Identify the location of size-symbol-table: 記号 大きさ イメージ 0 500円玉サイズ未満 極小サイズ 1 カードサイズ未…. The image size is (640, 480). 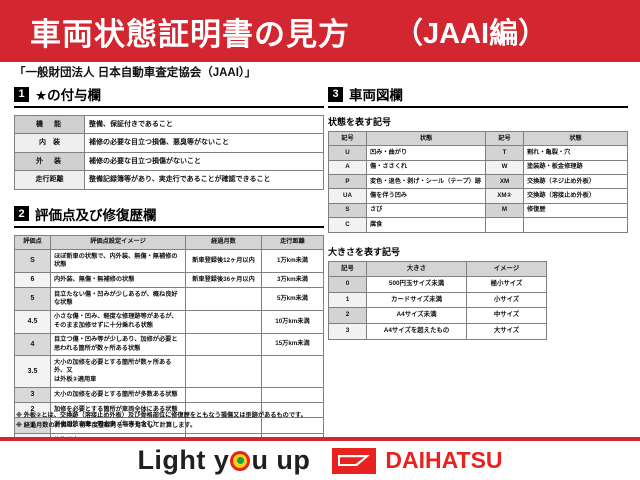
(437, 300).